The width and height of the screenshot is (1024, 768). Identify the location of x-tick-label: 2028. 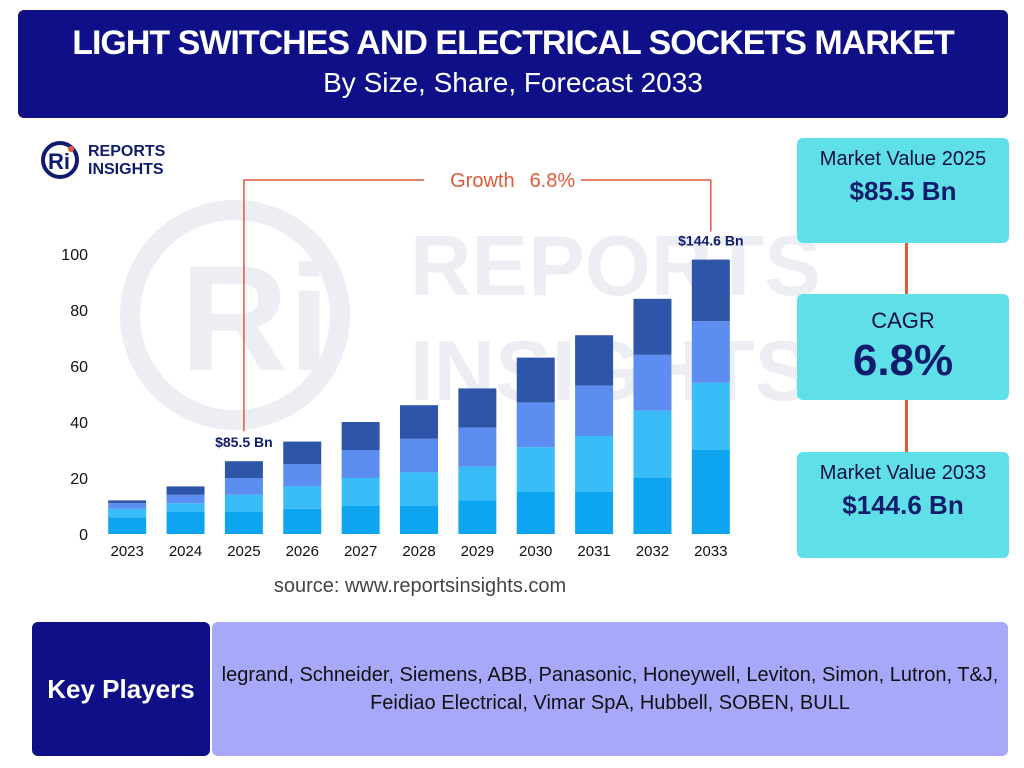
(418, 551).